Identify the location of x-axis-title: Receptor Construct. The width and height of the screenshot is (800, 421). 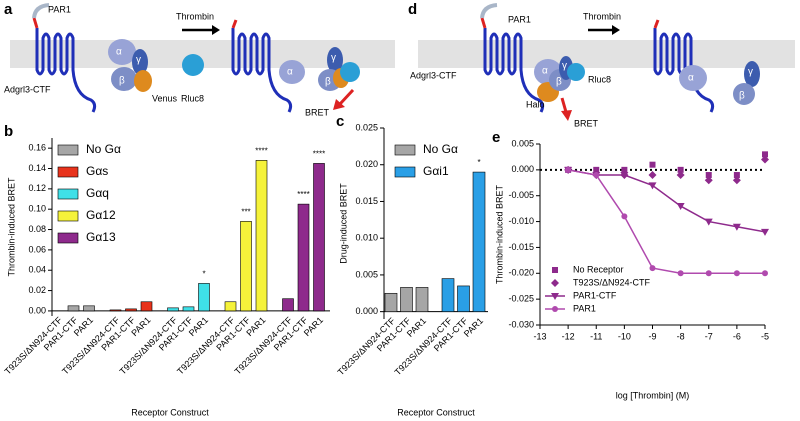
(170, 412).